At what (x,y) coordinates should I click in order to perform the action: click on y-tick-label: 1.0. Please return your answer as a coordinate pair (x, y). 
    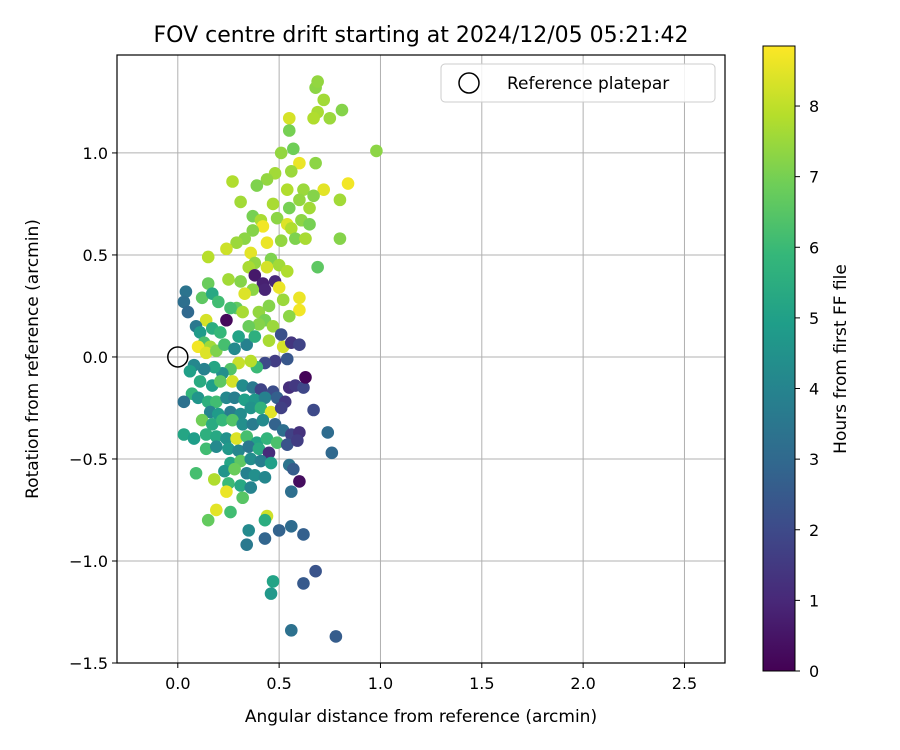
    Looking at the image, I should click on (95, 153).